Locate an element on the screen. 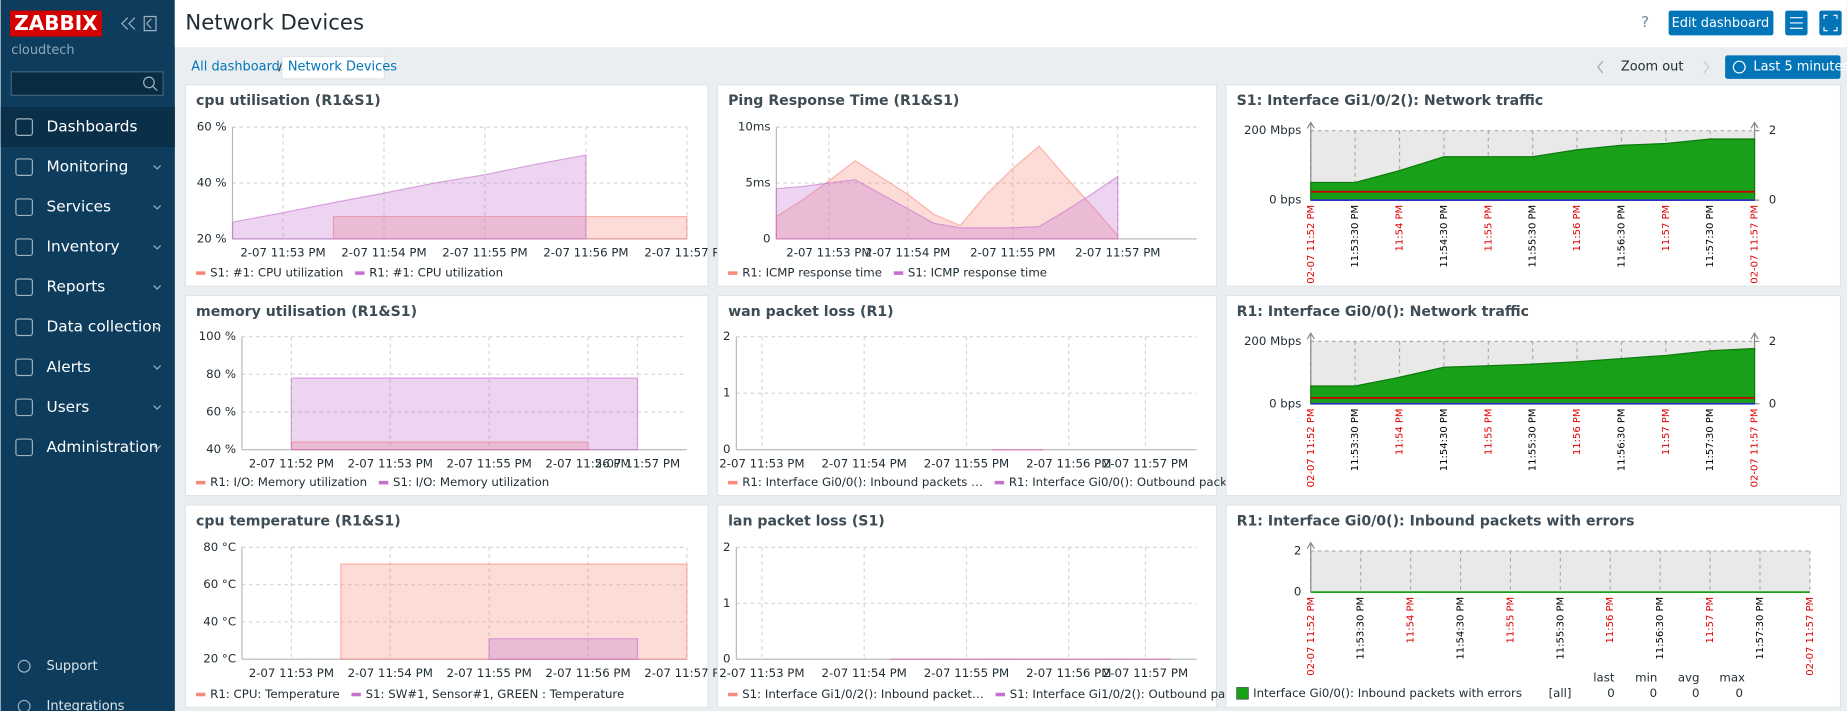  fullscreen-icon is located at coordinates (1830, 23).